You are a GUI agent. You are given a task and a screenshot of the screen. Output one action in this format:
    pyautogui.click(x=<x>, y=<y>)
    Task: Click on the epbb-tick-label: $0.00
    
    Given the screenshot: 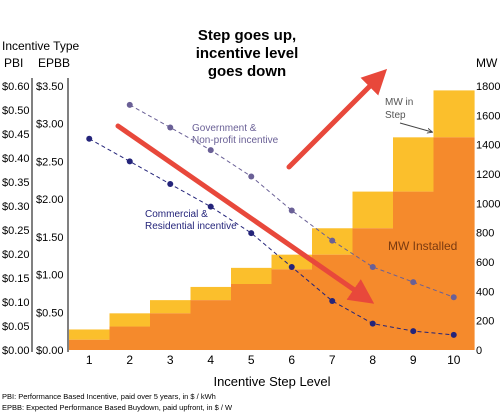 What is the action you would take?
    pyautogui.click(x=50, y=351)
    